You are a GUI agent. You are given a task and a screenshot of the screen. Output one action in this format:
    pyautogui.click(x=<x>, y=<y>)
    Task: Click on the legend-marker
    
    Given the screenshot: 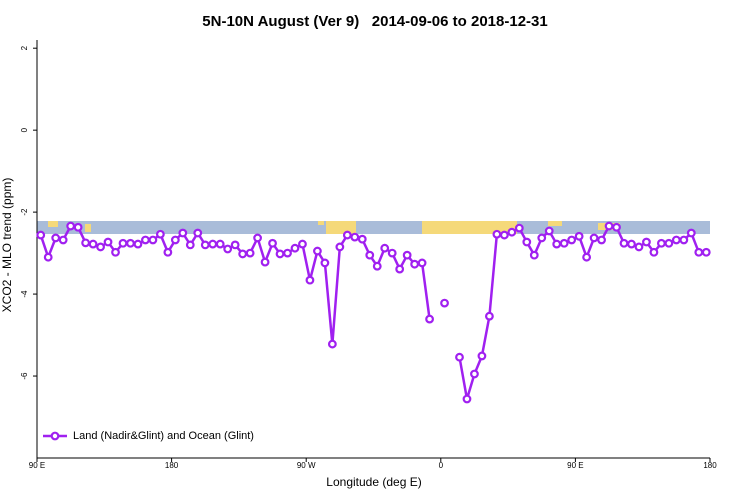 What is the action you would take?
    pyautogui.click(x=55, y=436)
    